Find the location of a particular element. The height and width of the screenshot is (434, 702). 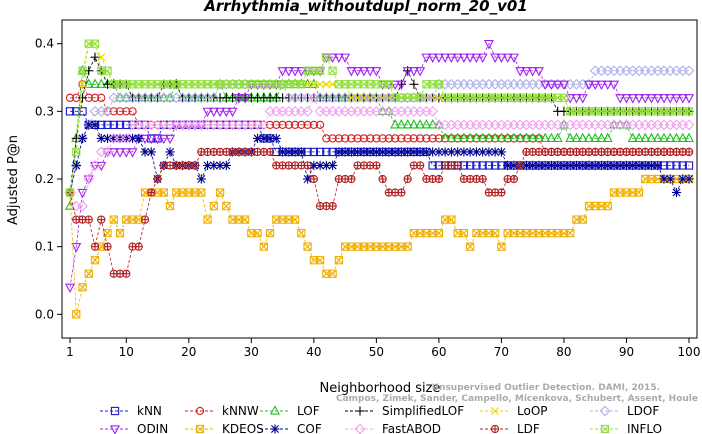

point-simplifiedlof is located at coordinates (82, 98).